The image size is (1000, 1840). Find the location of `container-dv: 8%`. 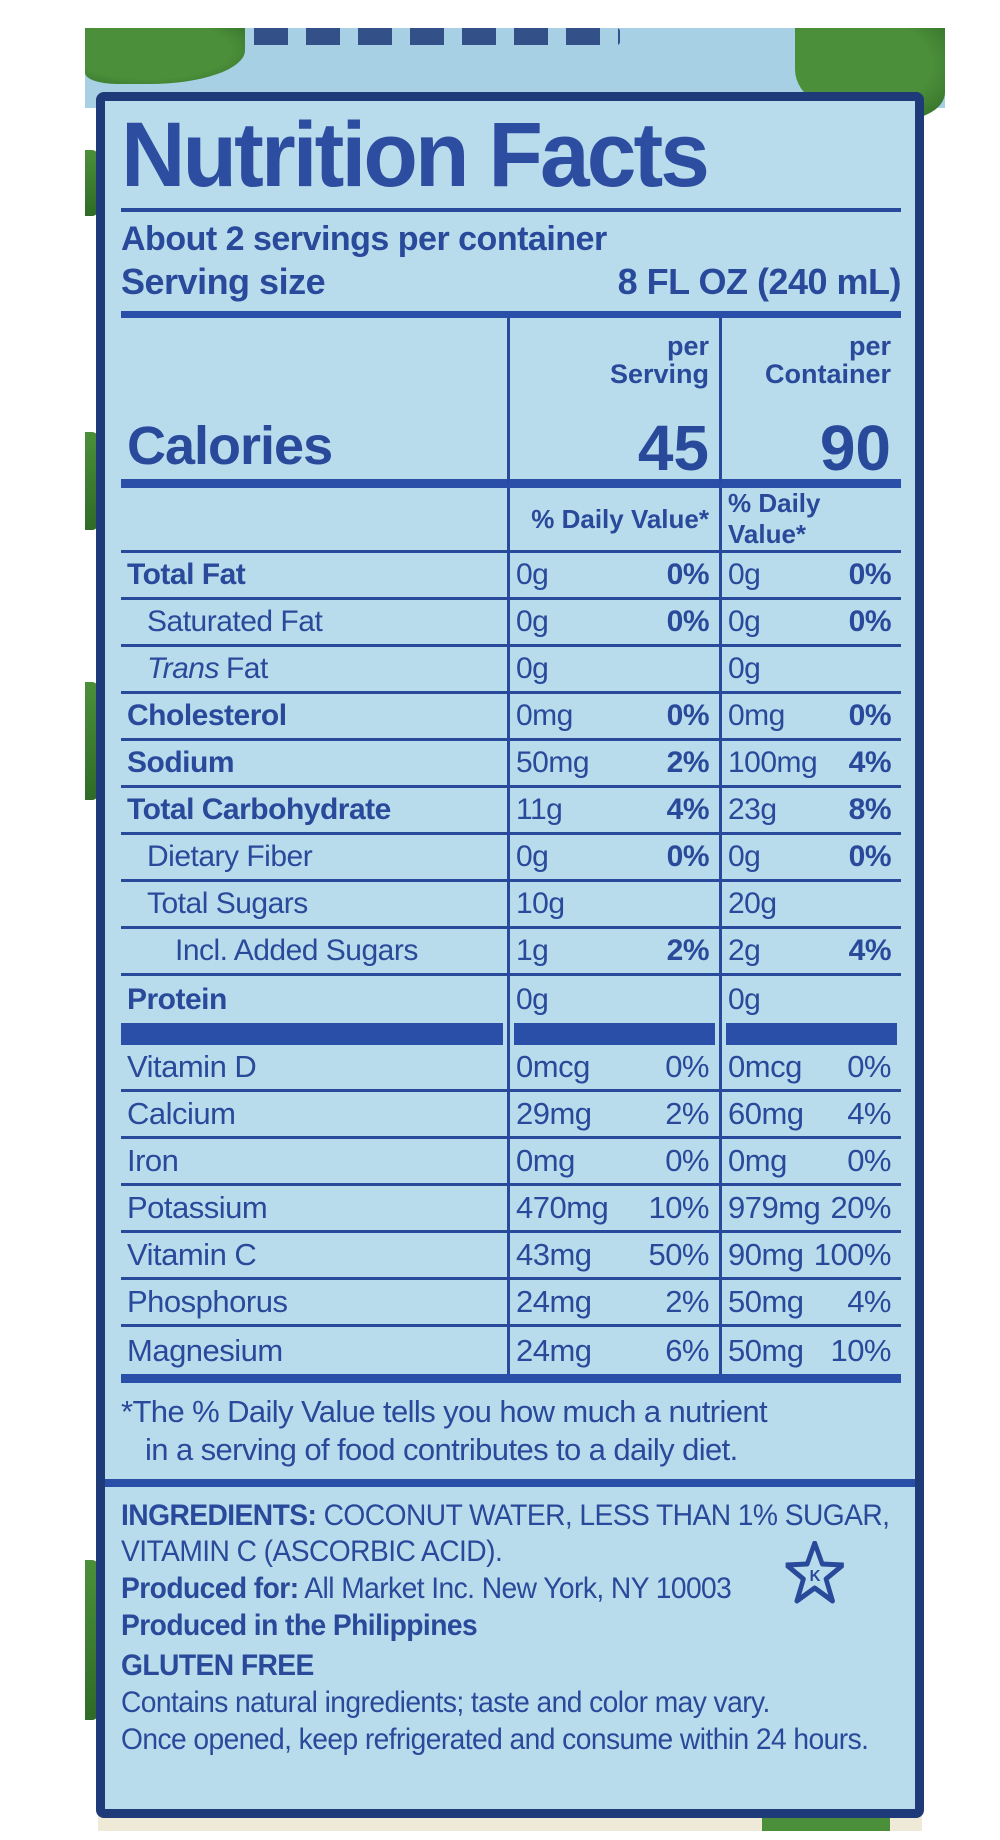

container-dv: 8% is located at coordinates (870, 810).